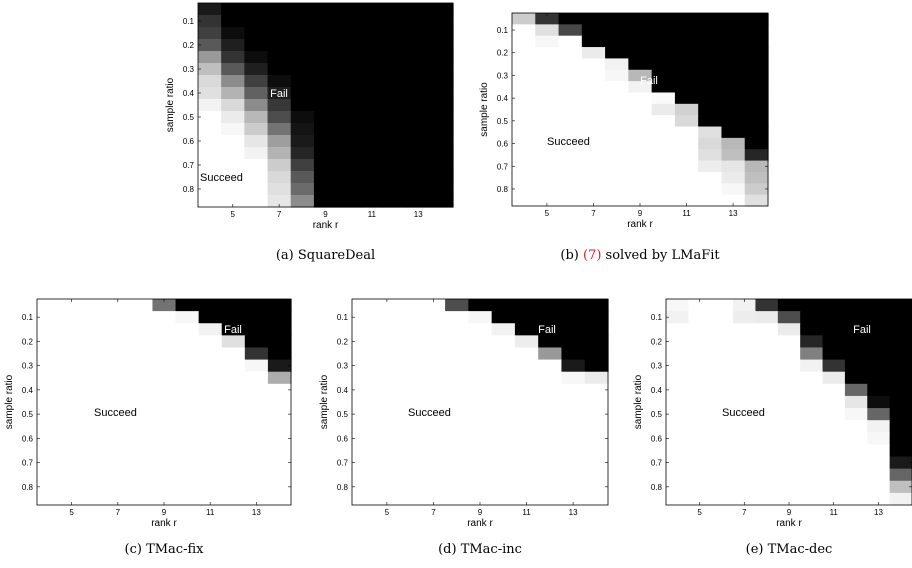 The height and width of the screenshot is (568, 912). Describe the element at coordinates (592, 255) in the screenshot. I see `caption-ref: (7)` at that location.